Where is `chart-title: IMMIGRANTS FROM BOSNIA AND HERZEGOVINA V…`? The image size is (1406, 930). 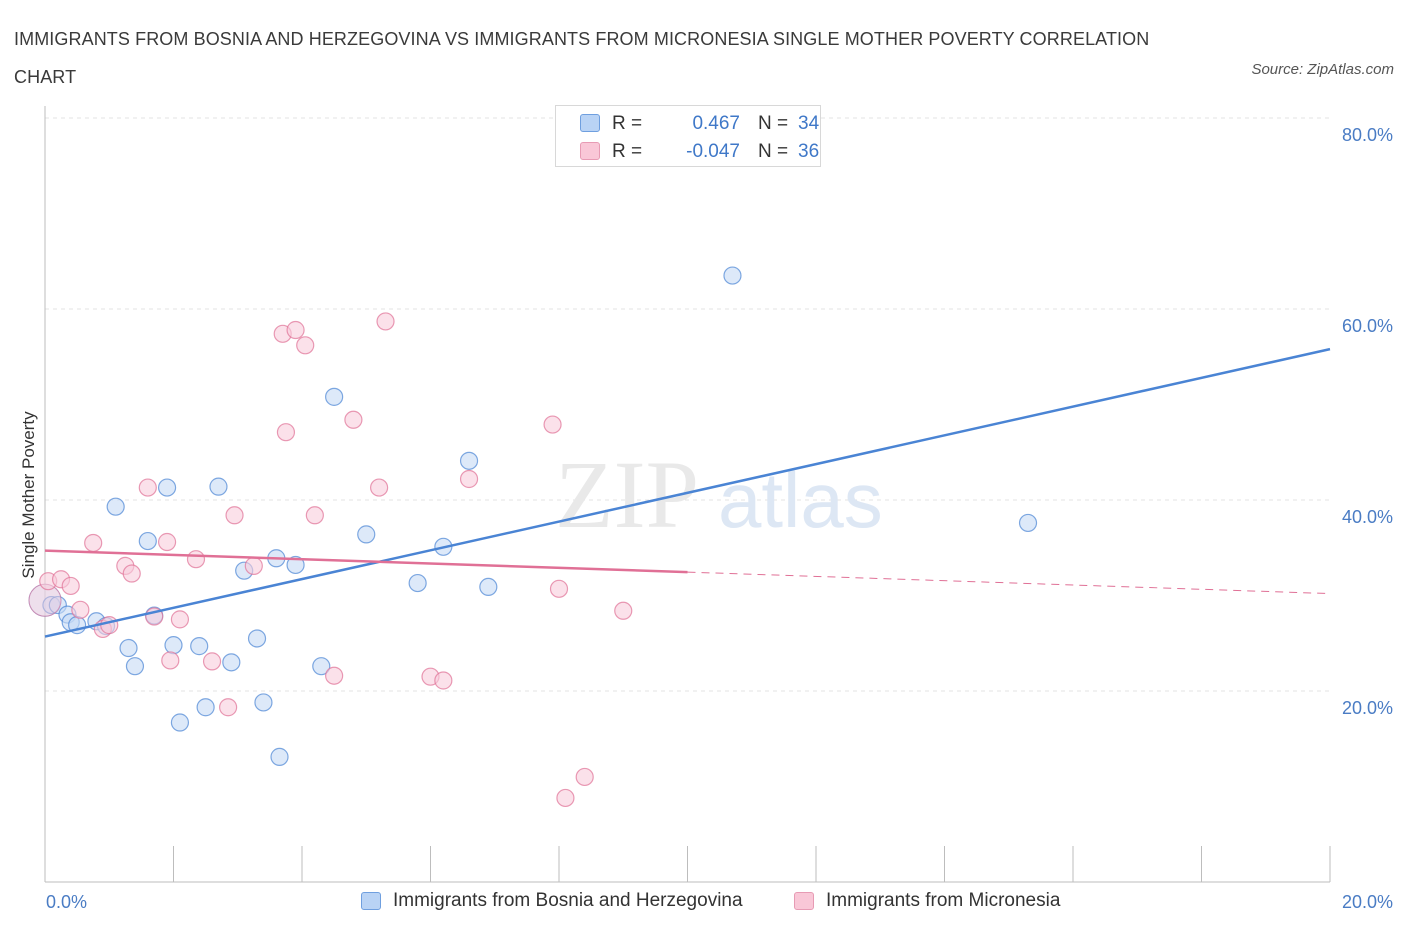
chart-title: IMMIGRANTS FROM BOSNIA AND HERZEGOVINA V… is located at coordinates (582, 58).